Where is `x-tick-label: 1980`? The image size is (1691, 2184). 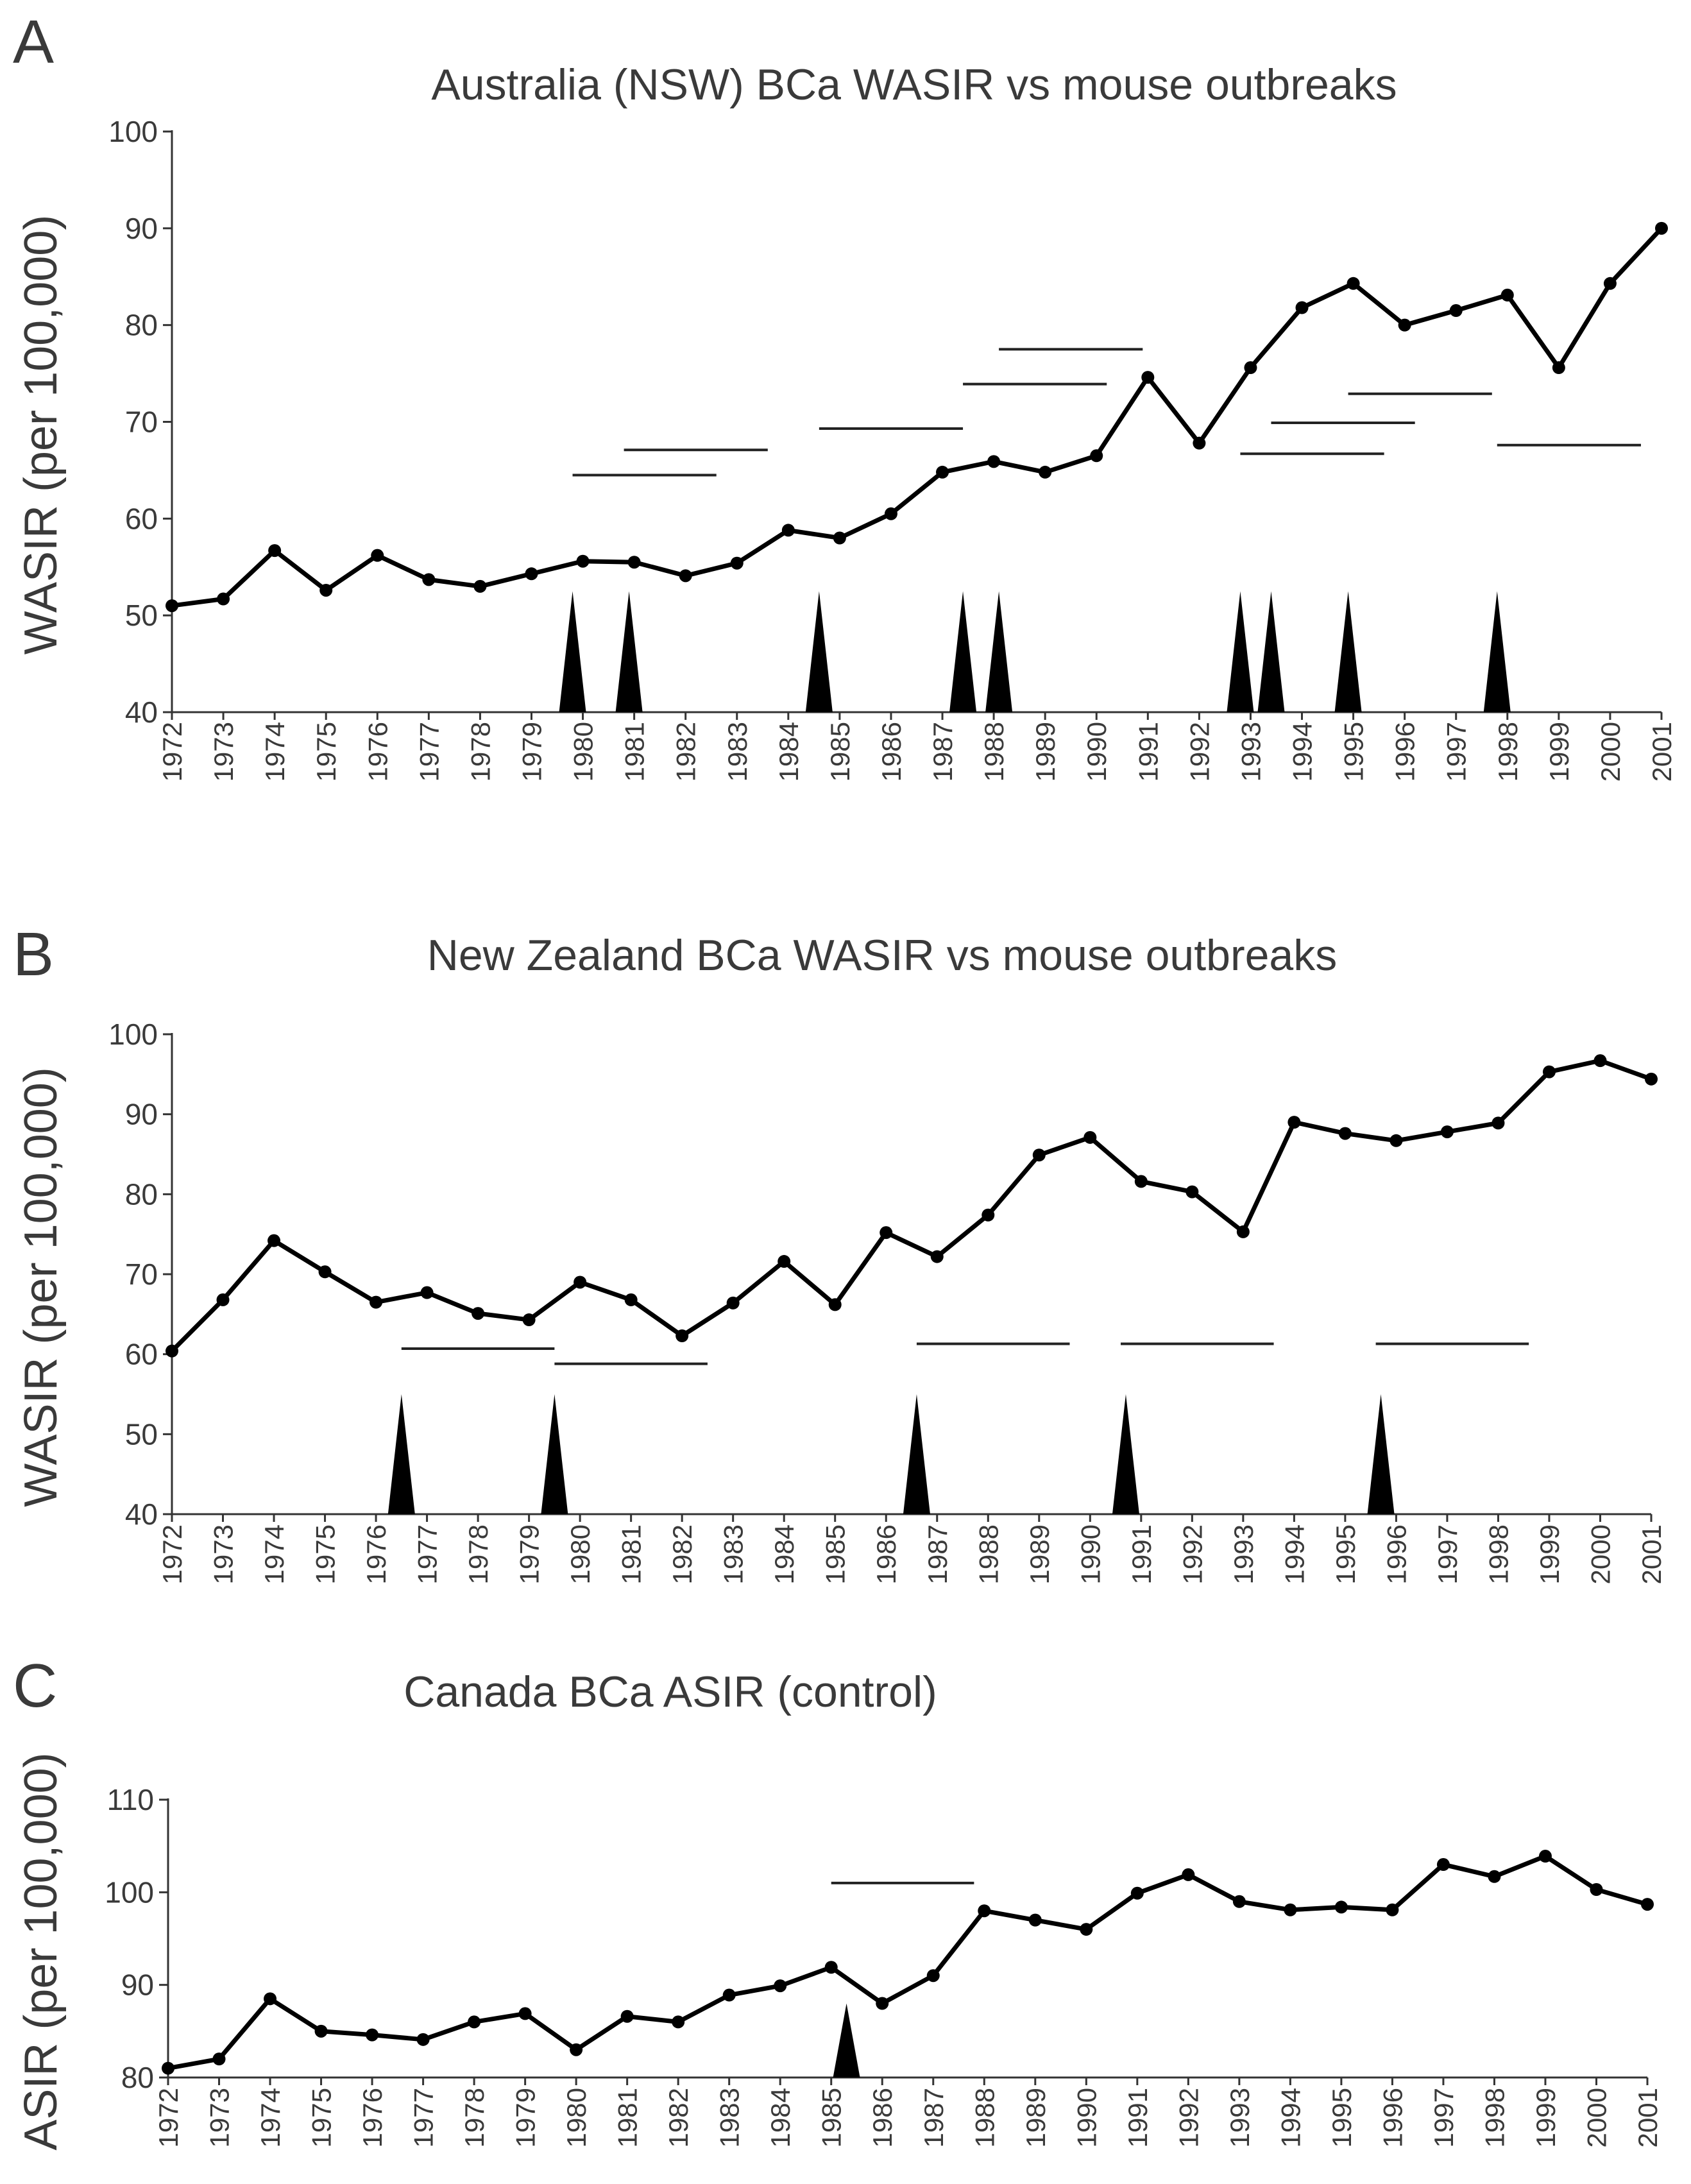 x-tick-label: 1980 is located at coordinates (583, 751).